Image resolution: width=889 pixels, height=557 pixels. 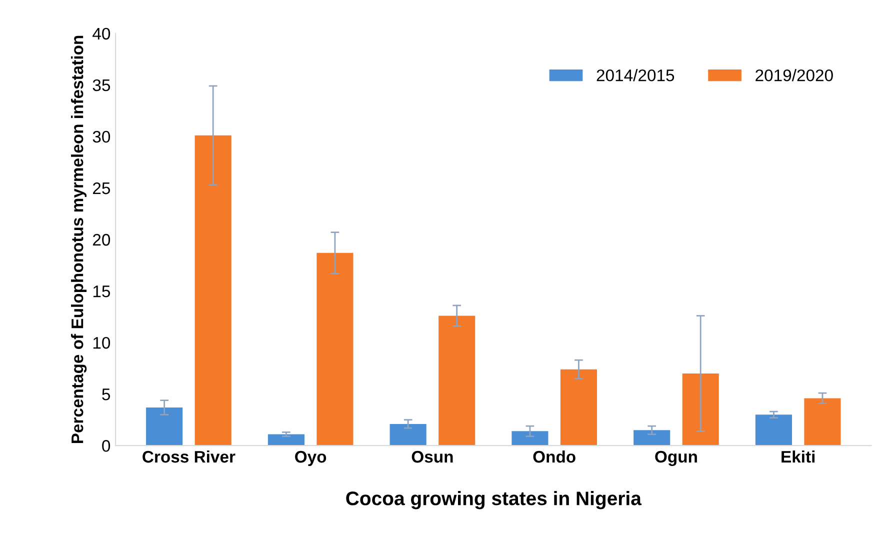 I want to click on y-tick-label: 40, so click(x=101, y=34).